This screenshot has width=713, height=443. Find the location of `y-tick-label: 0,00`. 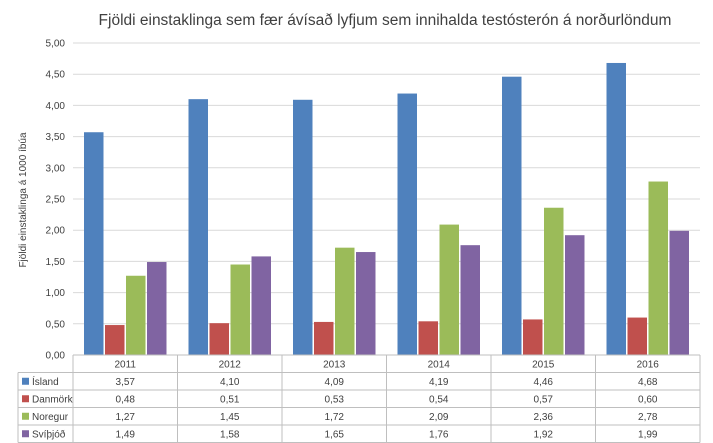

y-tick-label: 0,00 is located at coordinates (56, 356).